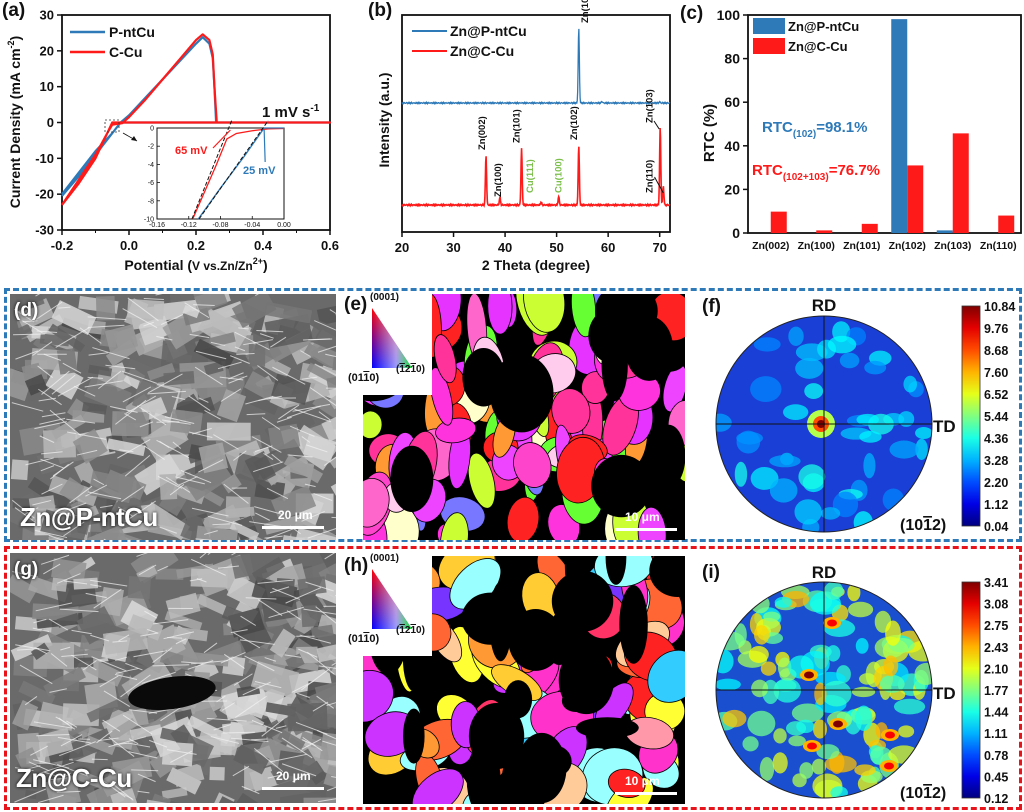 The height and width of the screenshot is (812, 1024). Describe the element at coordinates (770, 246) in the screenshot. I see `chart-c-xtick-label: Zn(002)` at that location.